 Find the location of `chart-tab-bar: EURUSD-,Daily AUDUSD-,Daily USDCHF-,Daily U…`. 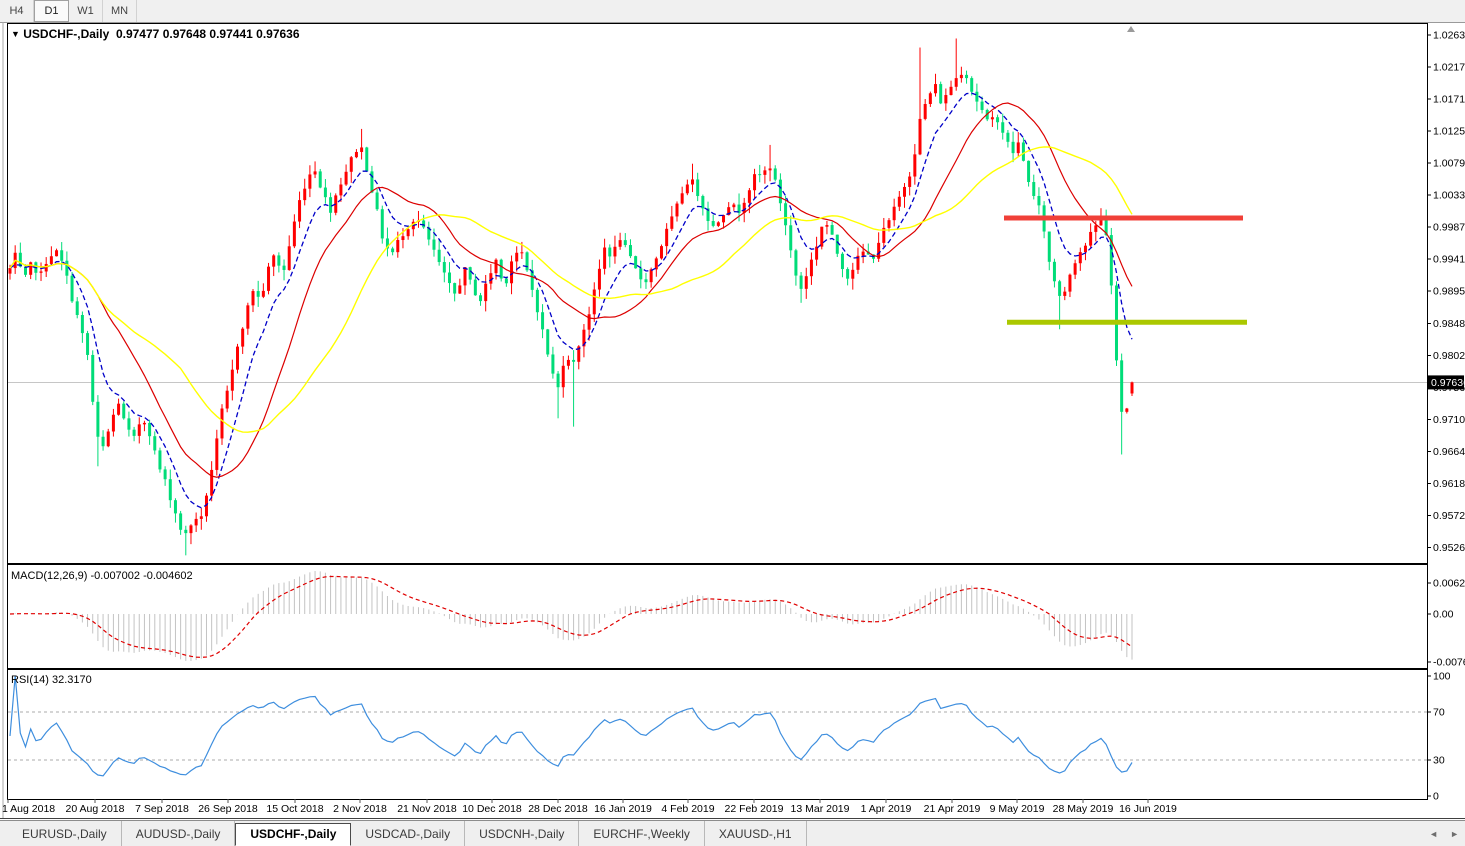

chart-tab-bar: EURUSD-,Daily AUDUSD-,Daily USDCHF-,Daily U… is located at coordinates (732, 833).